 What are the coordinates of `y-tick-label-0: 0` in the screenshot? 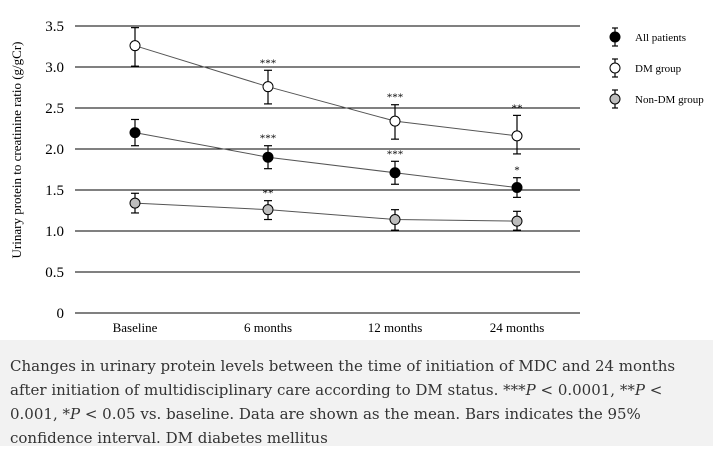 It's located at (61, 314).